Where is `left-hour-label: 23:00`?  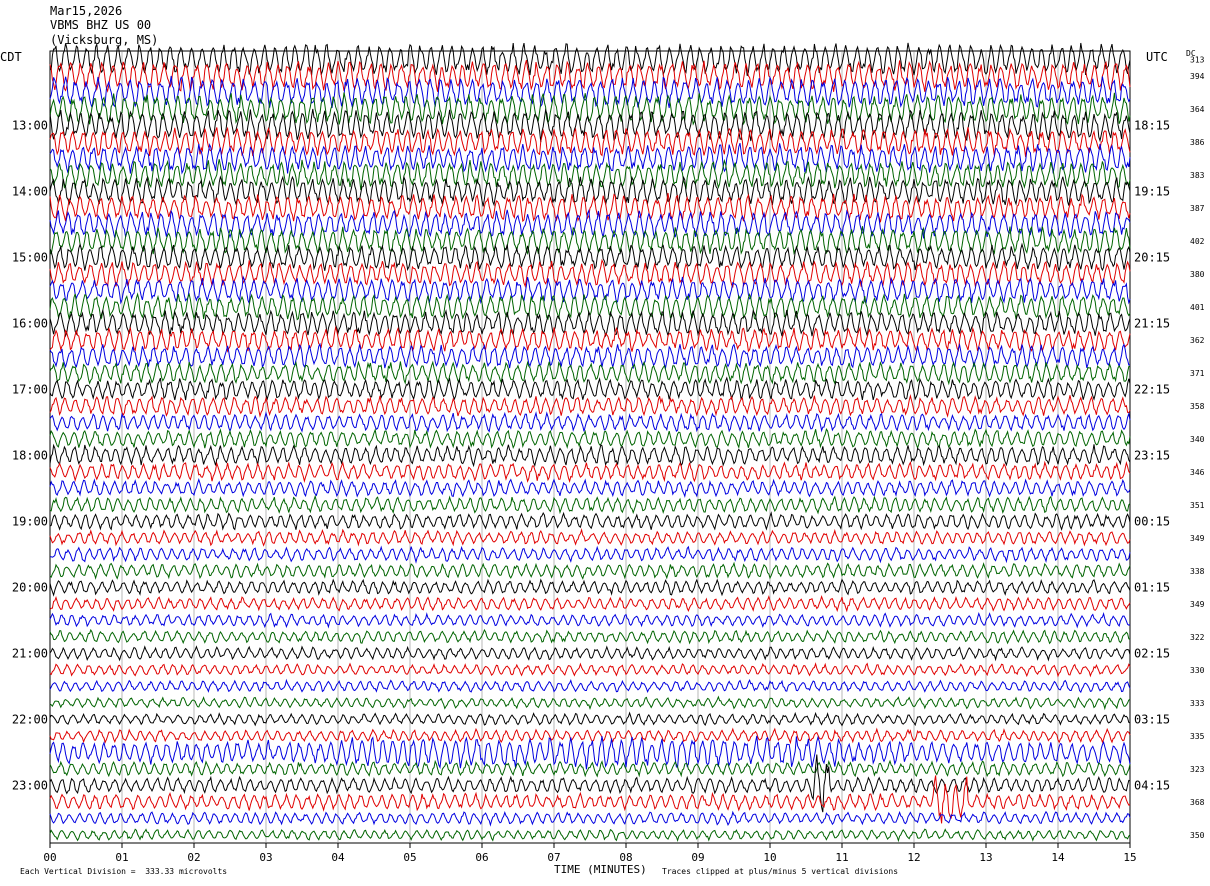 left-hour-label: 23:00 is located at coordinates (30, 785).